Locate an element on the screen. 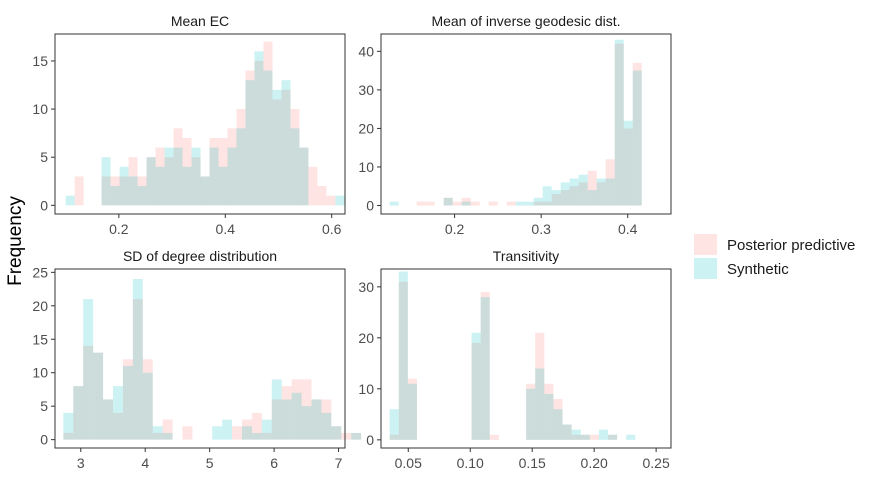  y-tick-label: 40 is located at coordinates (366, 51).